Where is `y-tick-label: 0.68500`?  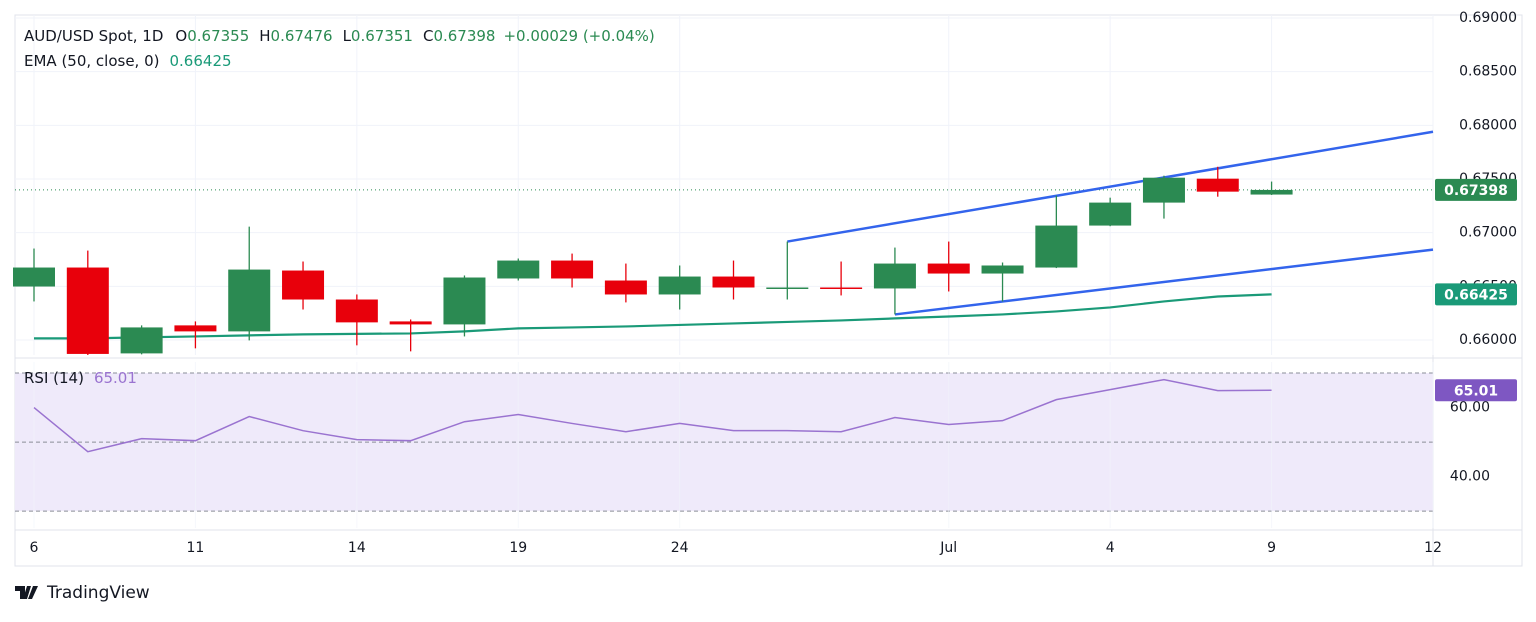
y-tick-label: 0.68500 is located at coordinates (1488, 72).